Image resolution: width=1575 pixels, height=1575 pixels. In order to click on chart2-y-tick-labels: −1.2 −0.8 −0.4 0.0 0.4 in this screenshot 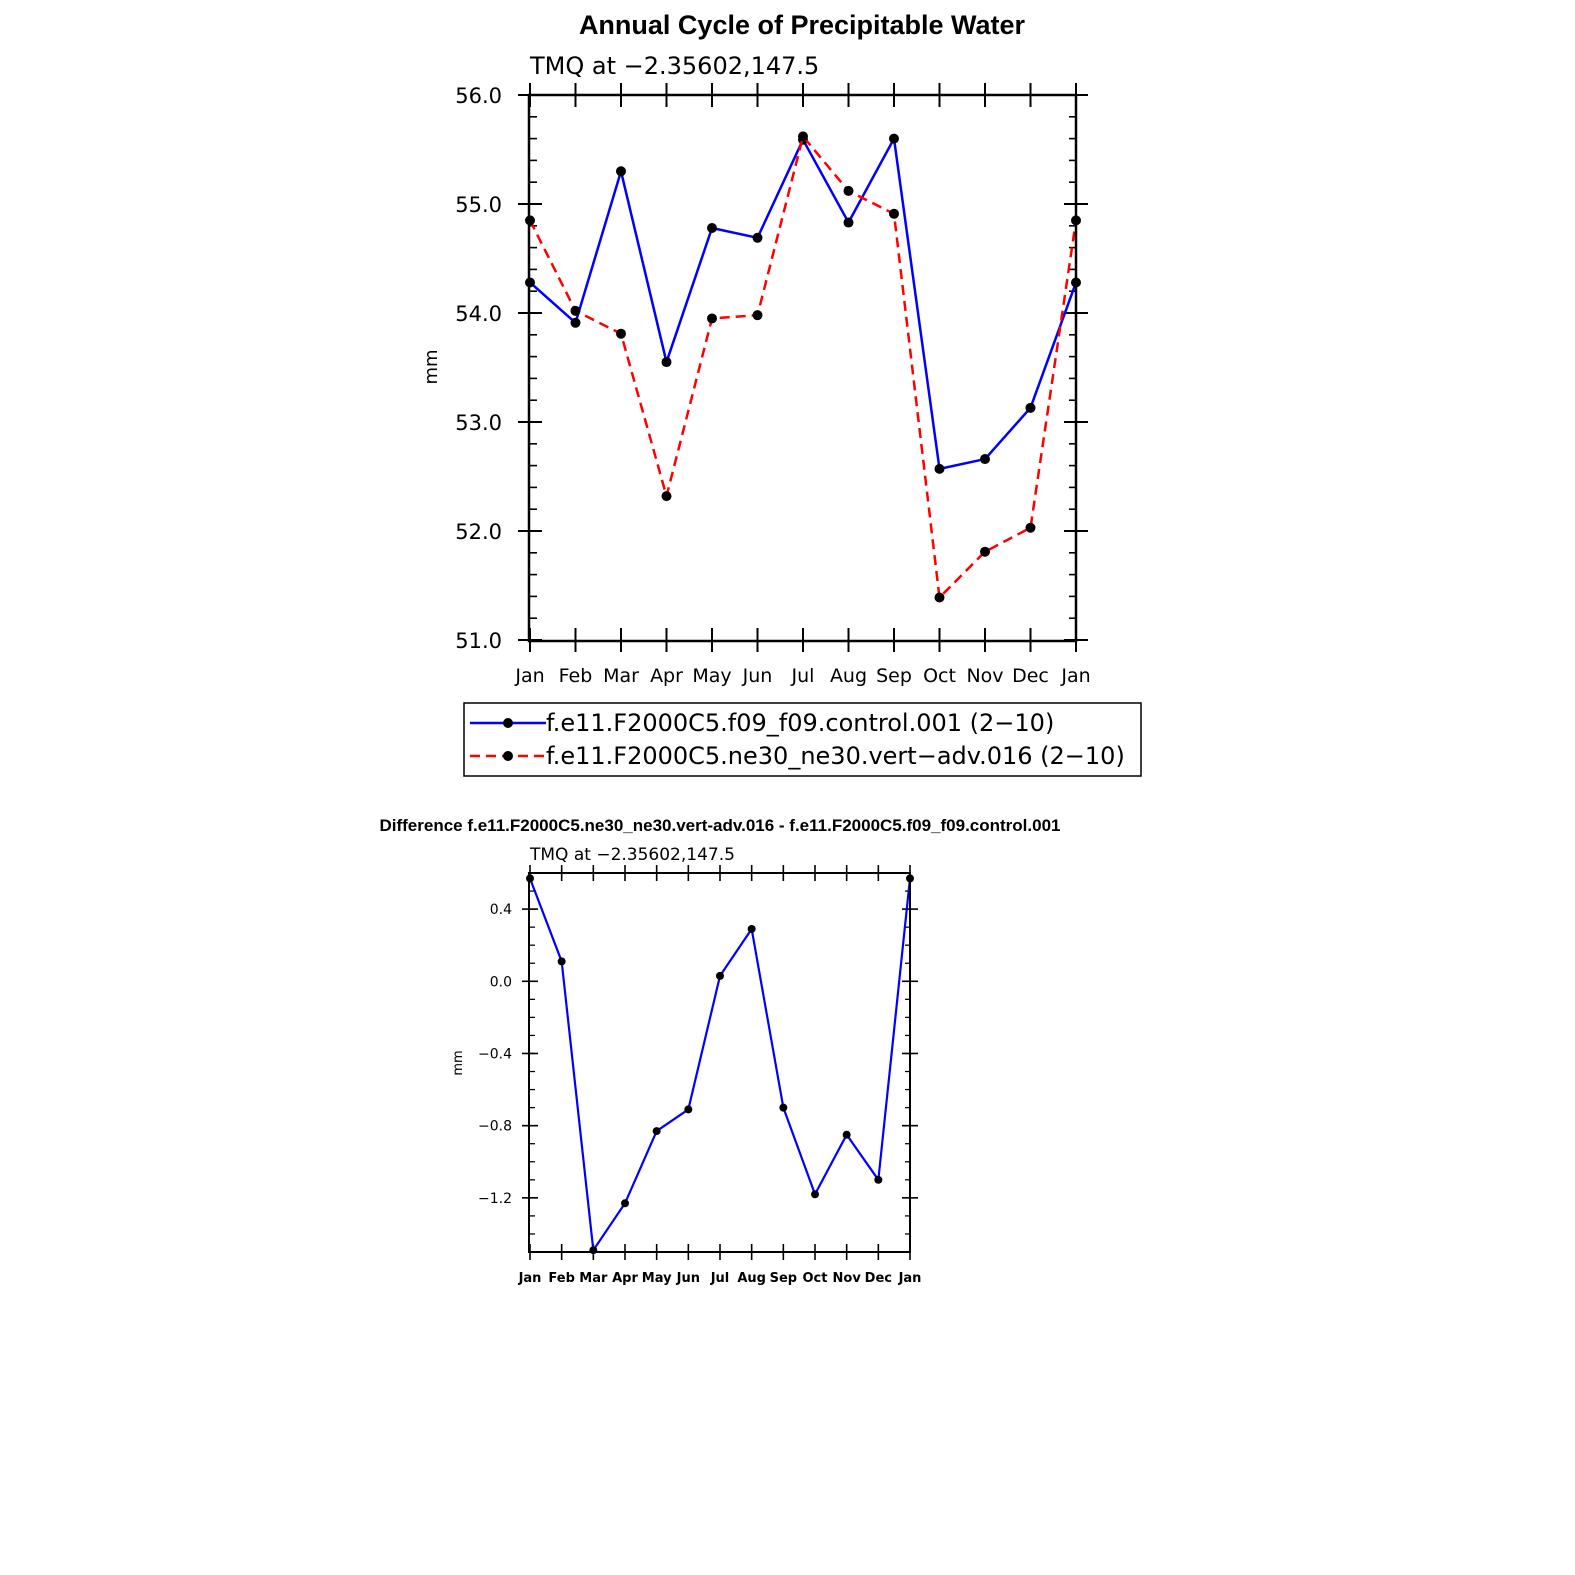, I will do `click(495, 1054)`.